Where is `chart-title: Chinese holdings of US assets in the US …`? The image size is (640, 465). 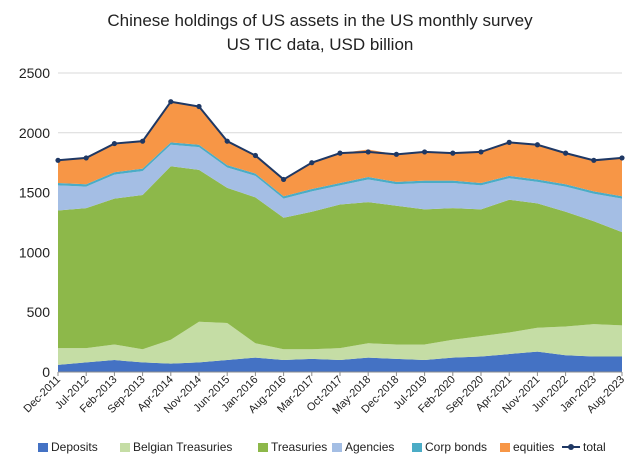
chart-title: Chinese holdings of US assets in the US … is located at coordinates (320, 20).